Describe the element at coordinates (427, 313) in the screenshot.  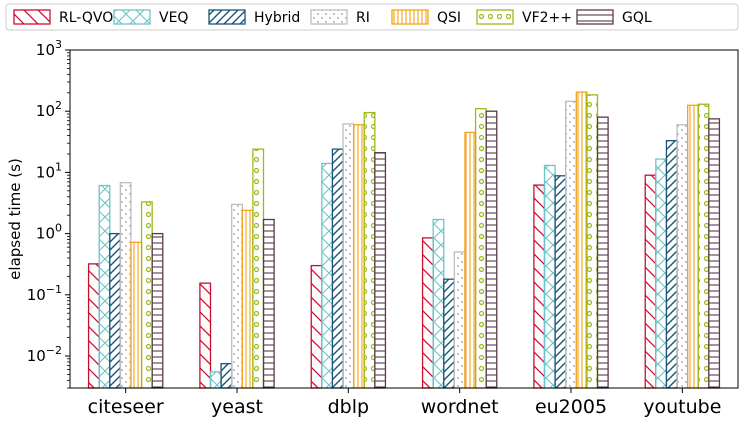
I see `bar-rl-qvo-wordnet` at that location.